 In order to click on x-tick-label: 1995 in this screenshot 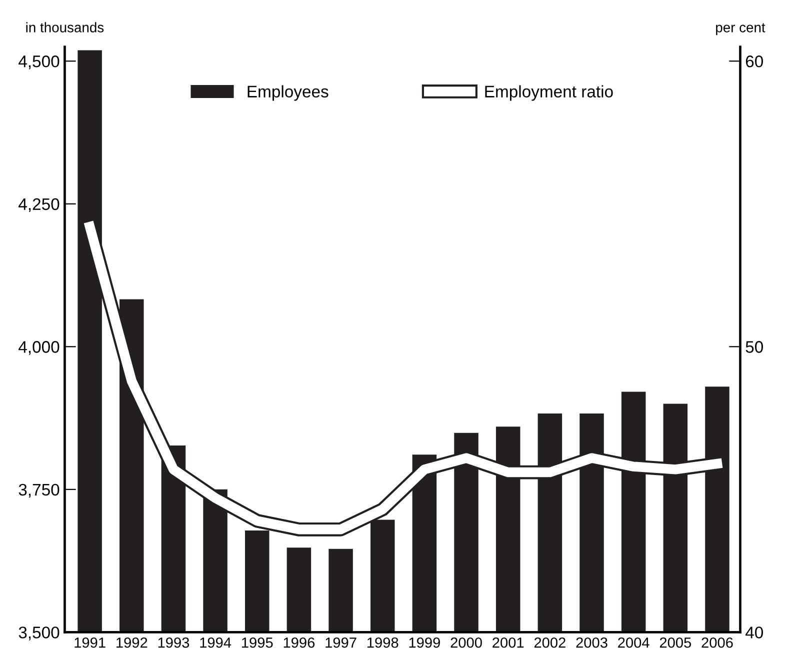, I will do `click(257, 642)`.